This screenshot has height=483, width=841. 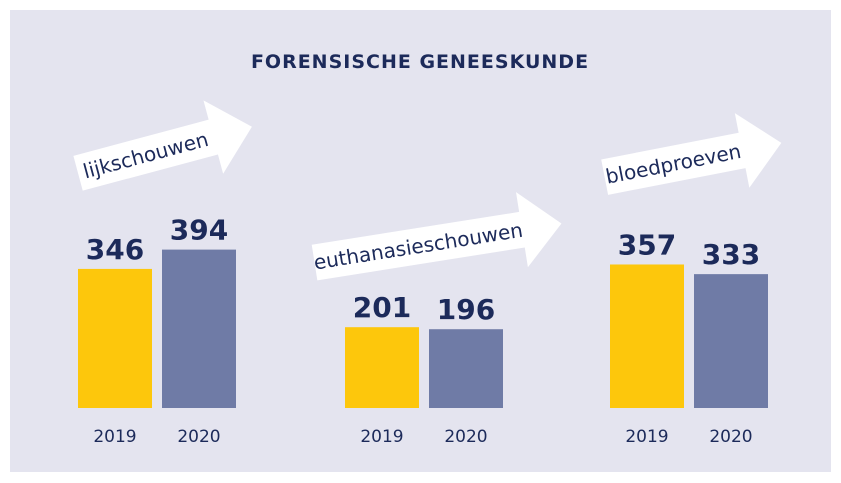 What do you see at coordinates (731, 254) in the screenshot?
I see `value-label: 333` at bounding box center [731, 254].